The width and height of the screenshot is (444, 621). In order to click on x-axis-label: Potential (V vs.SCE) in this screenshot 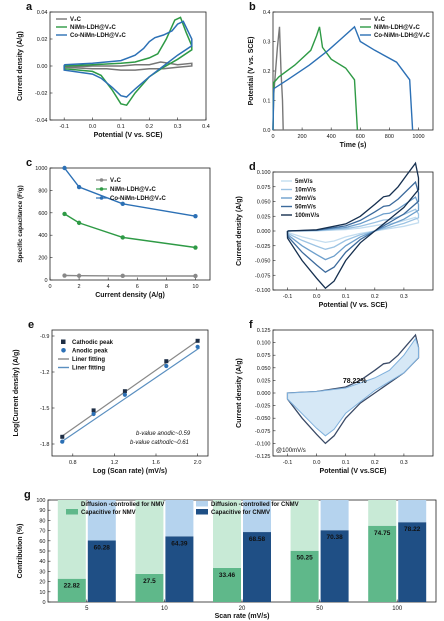, I will do `click(353, 471)`.